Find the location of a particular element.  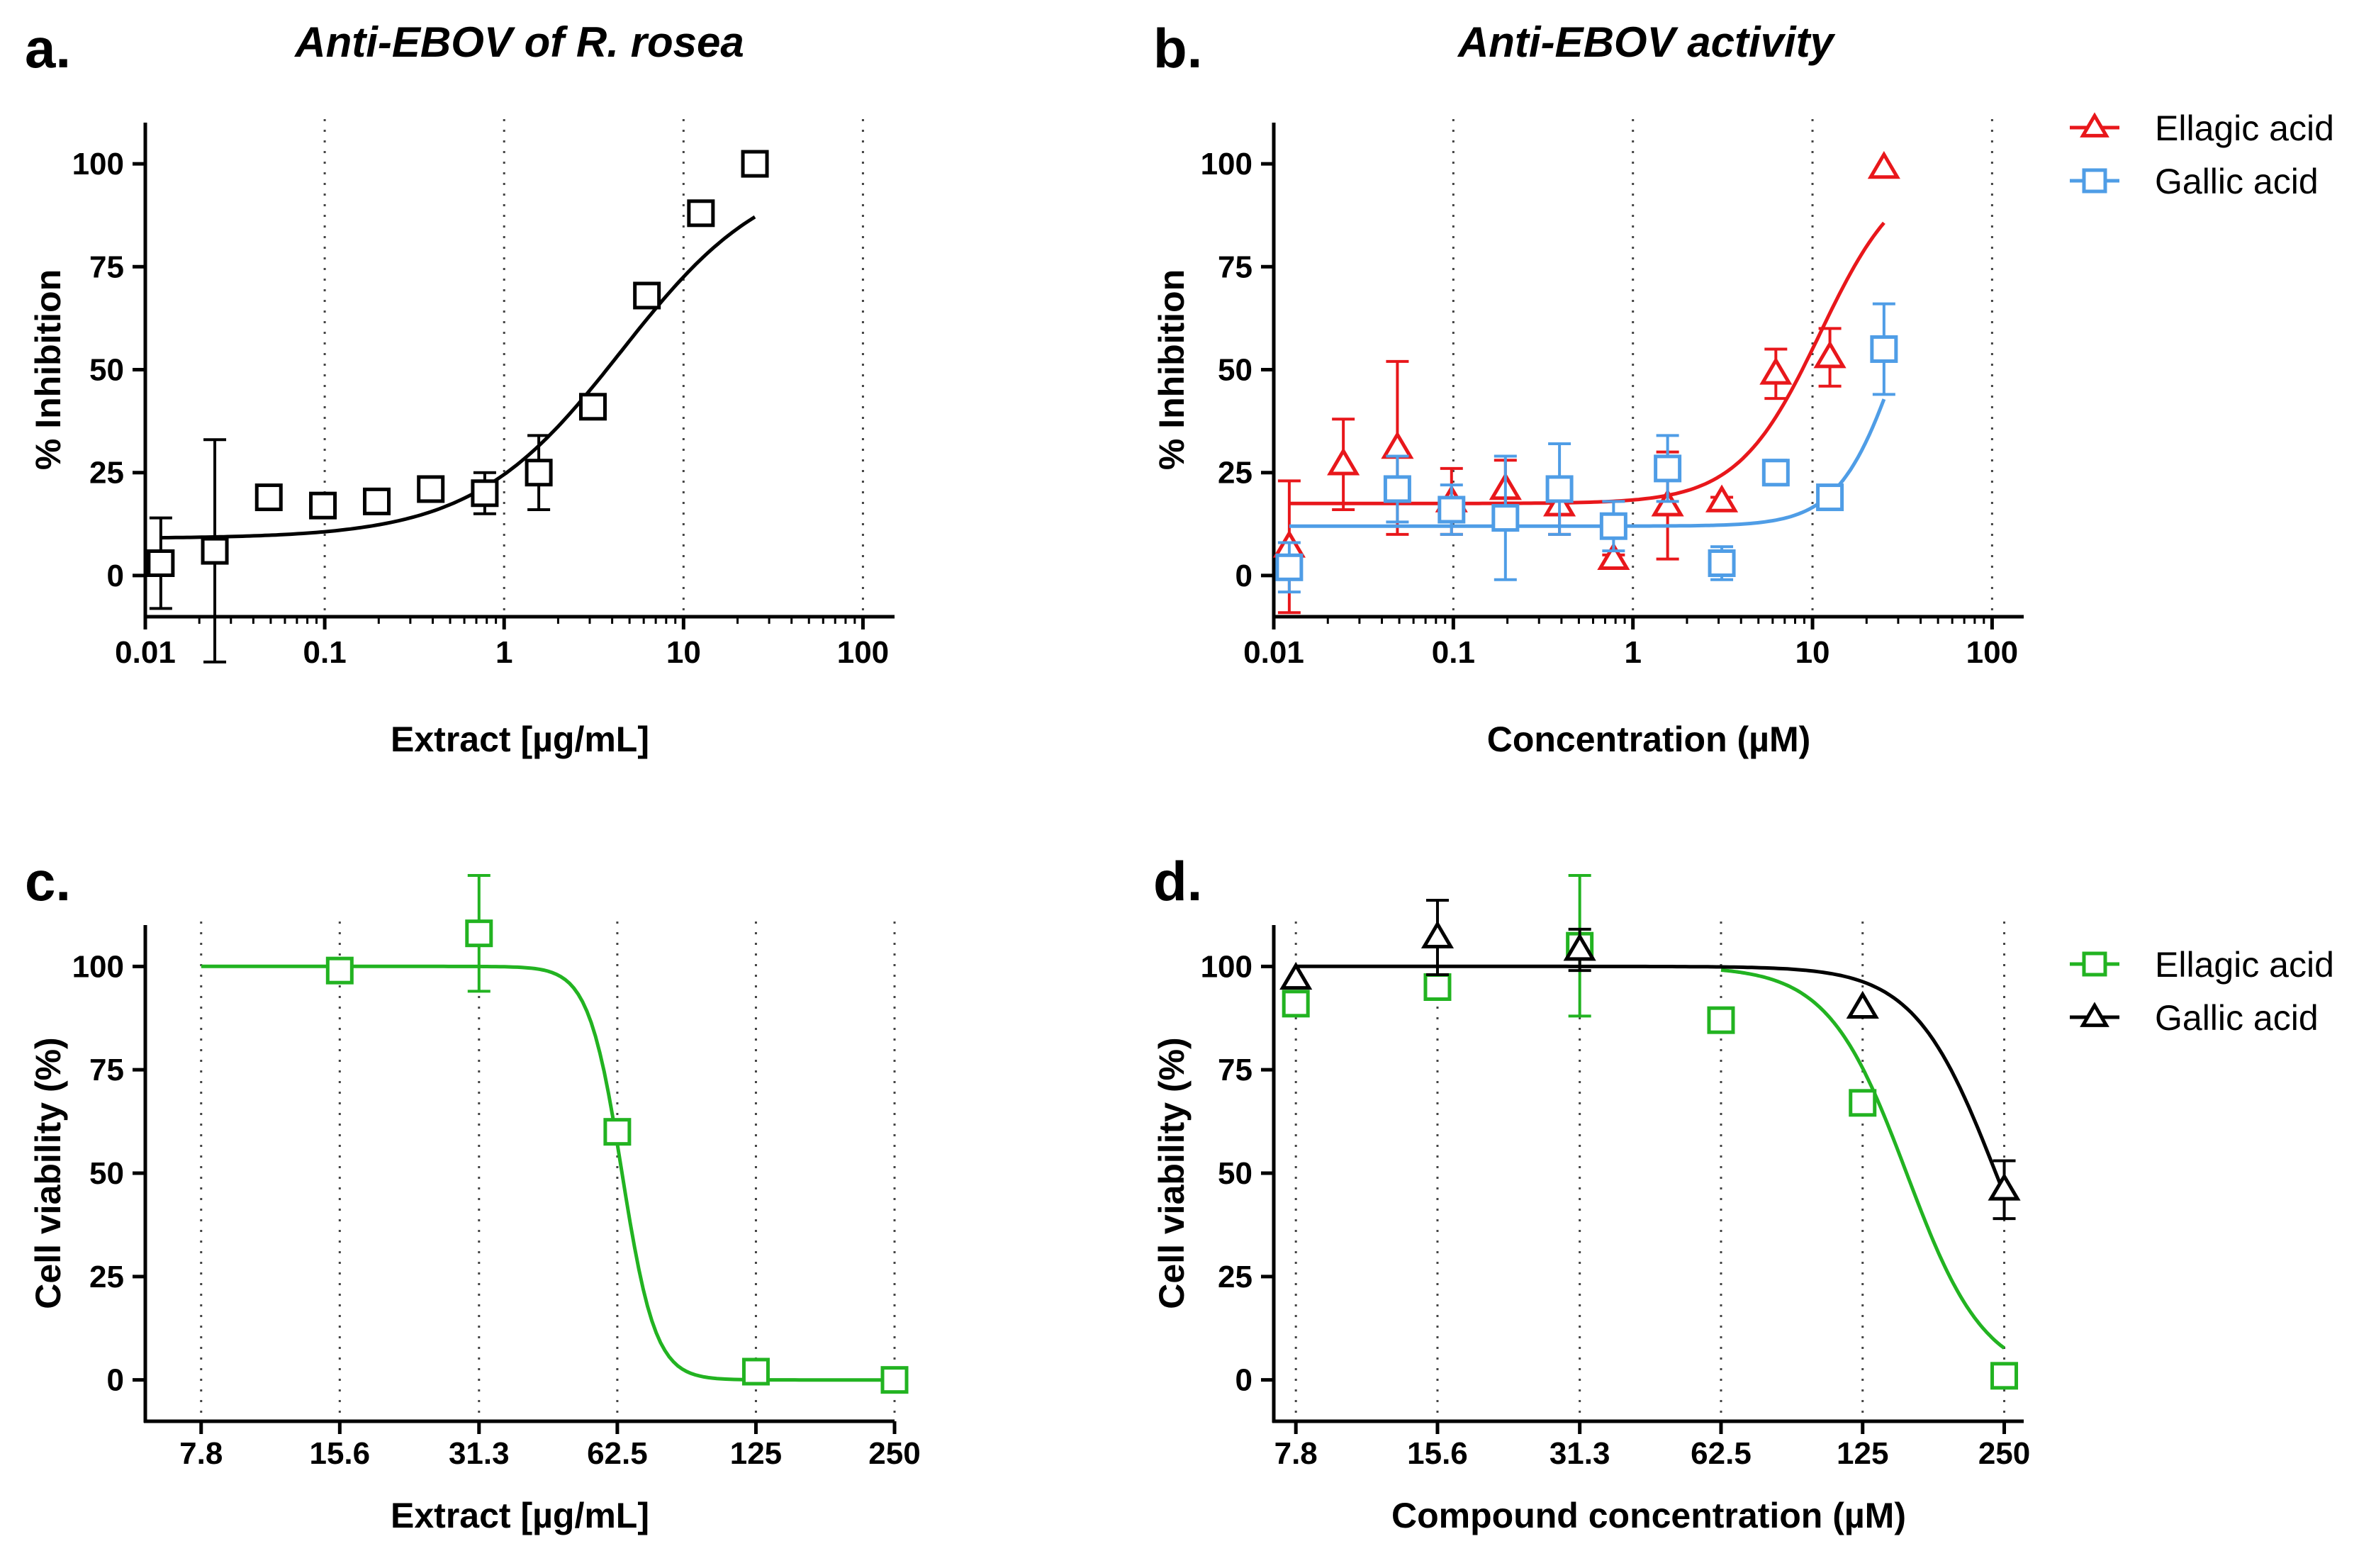

chart-title: Anti-EBOV activity is located at coordinates (1646, 42).